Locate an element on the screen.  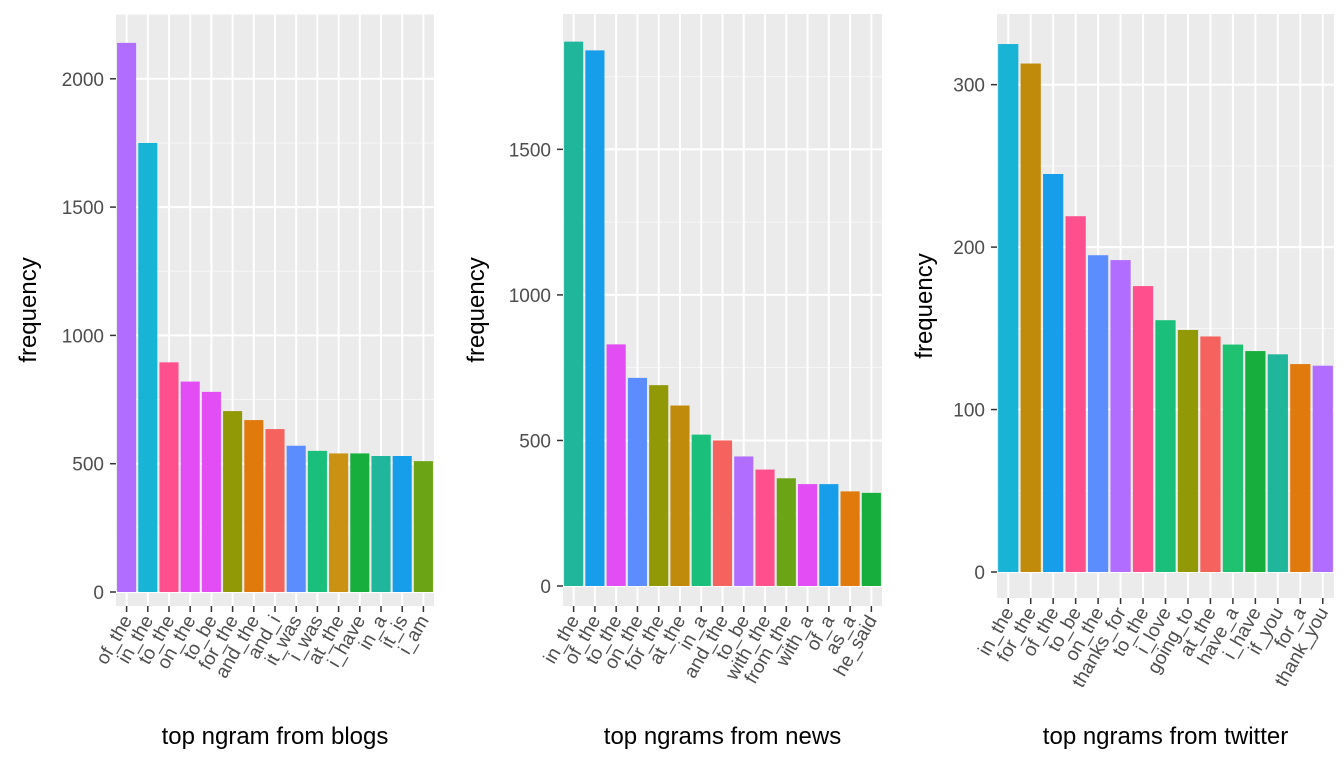
y-tick-label: 2000 is located at coordinates (83, 80).